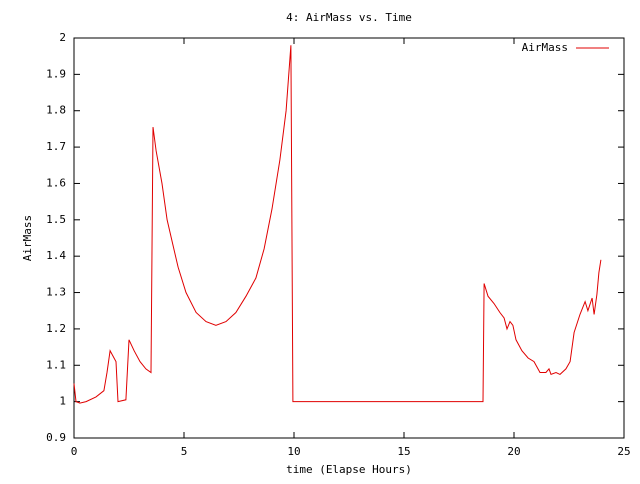  I want to click on y-tick-label: 2, so click(62, 37).